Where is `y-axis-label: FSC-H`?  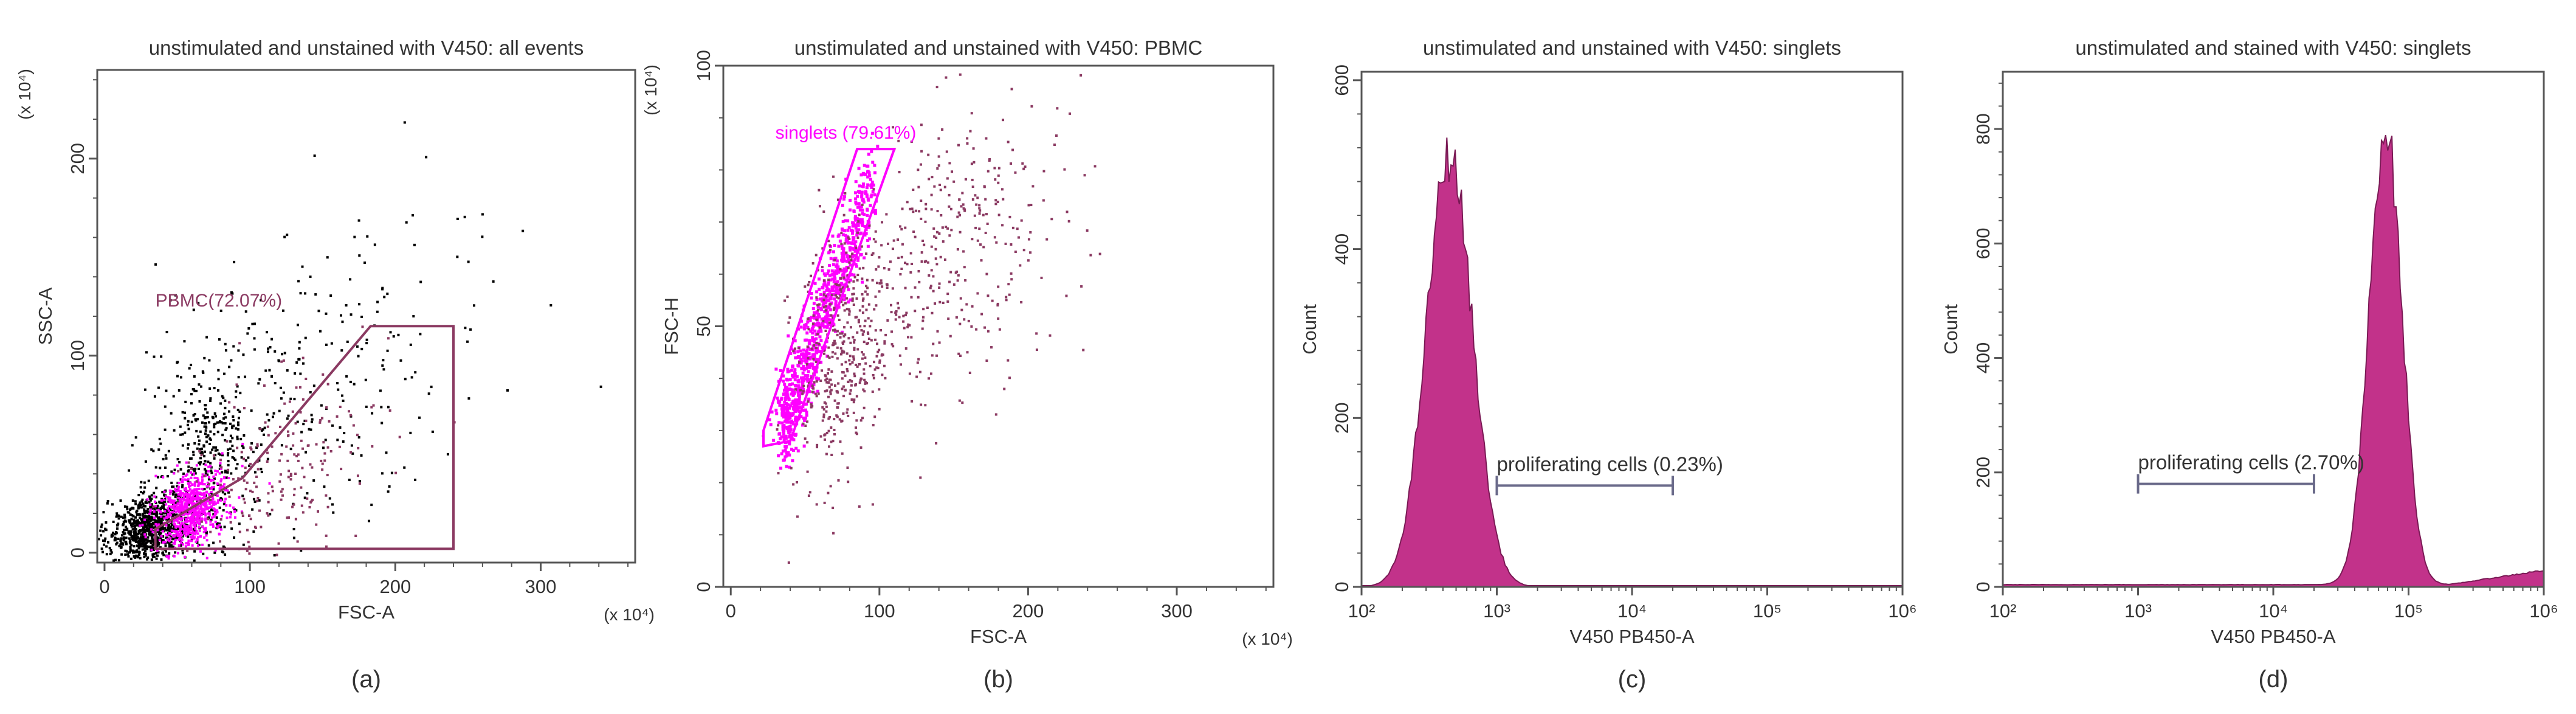
y-axis-label: FSC-H is located at coordinates (671, 326).